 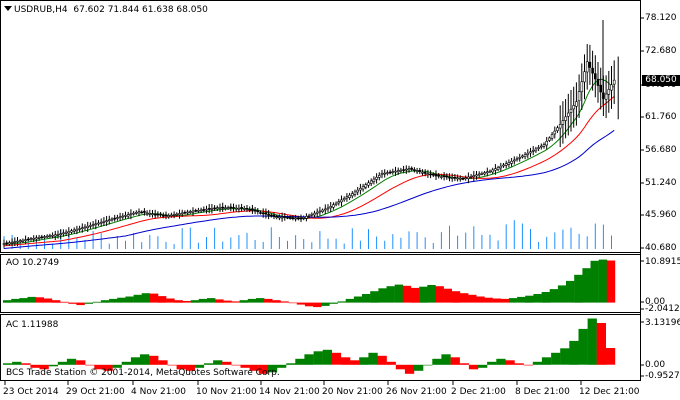 I want to click on ac-histogram, so click(x=309, y=346).